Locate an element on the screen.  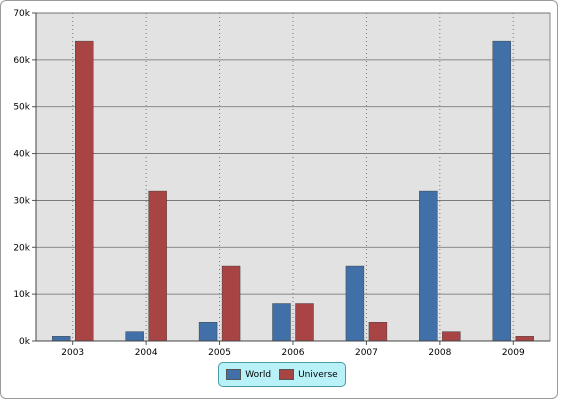
bar-universe-2005 is located at coordinates (231, 303).